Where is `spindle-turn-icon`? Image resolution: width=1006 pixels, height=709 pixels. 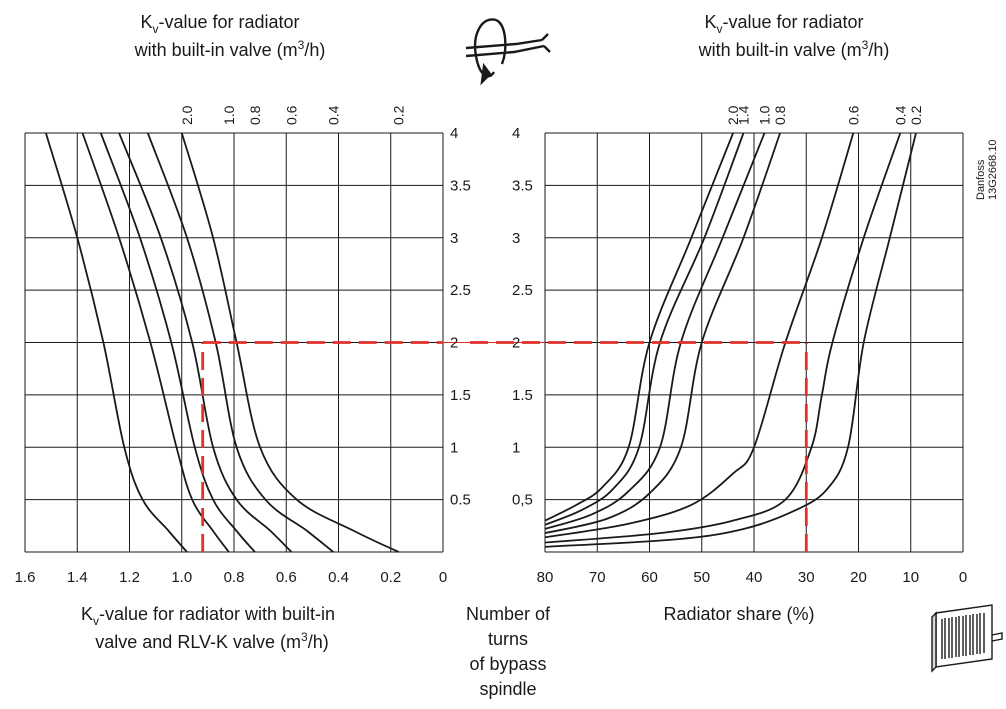
spindle-turn-icon is located at coordinates (508, 52).